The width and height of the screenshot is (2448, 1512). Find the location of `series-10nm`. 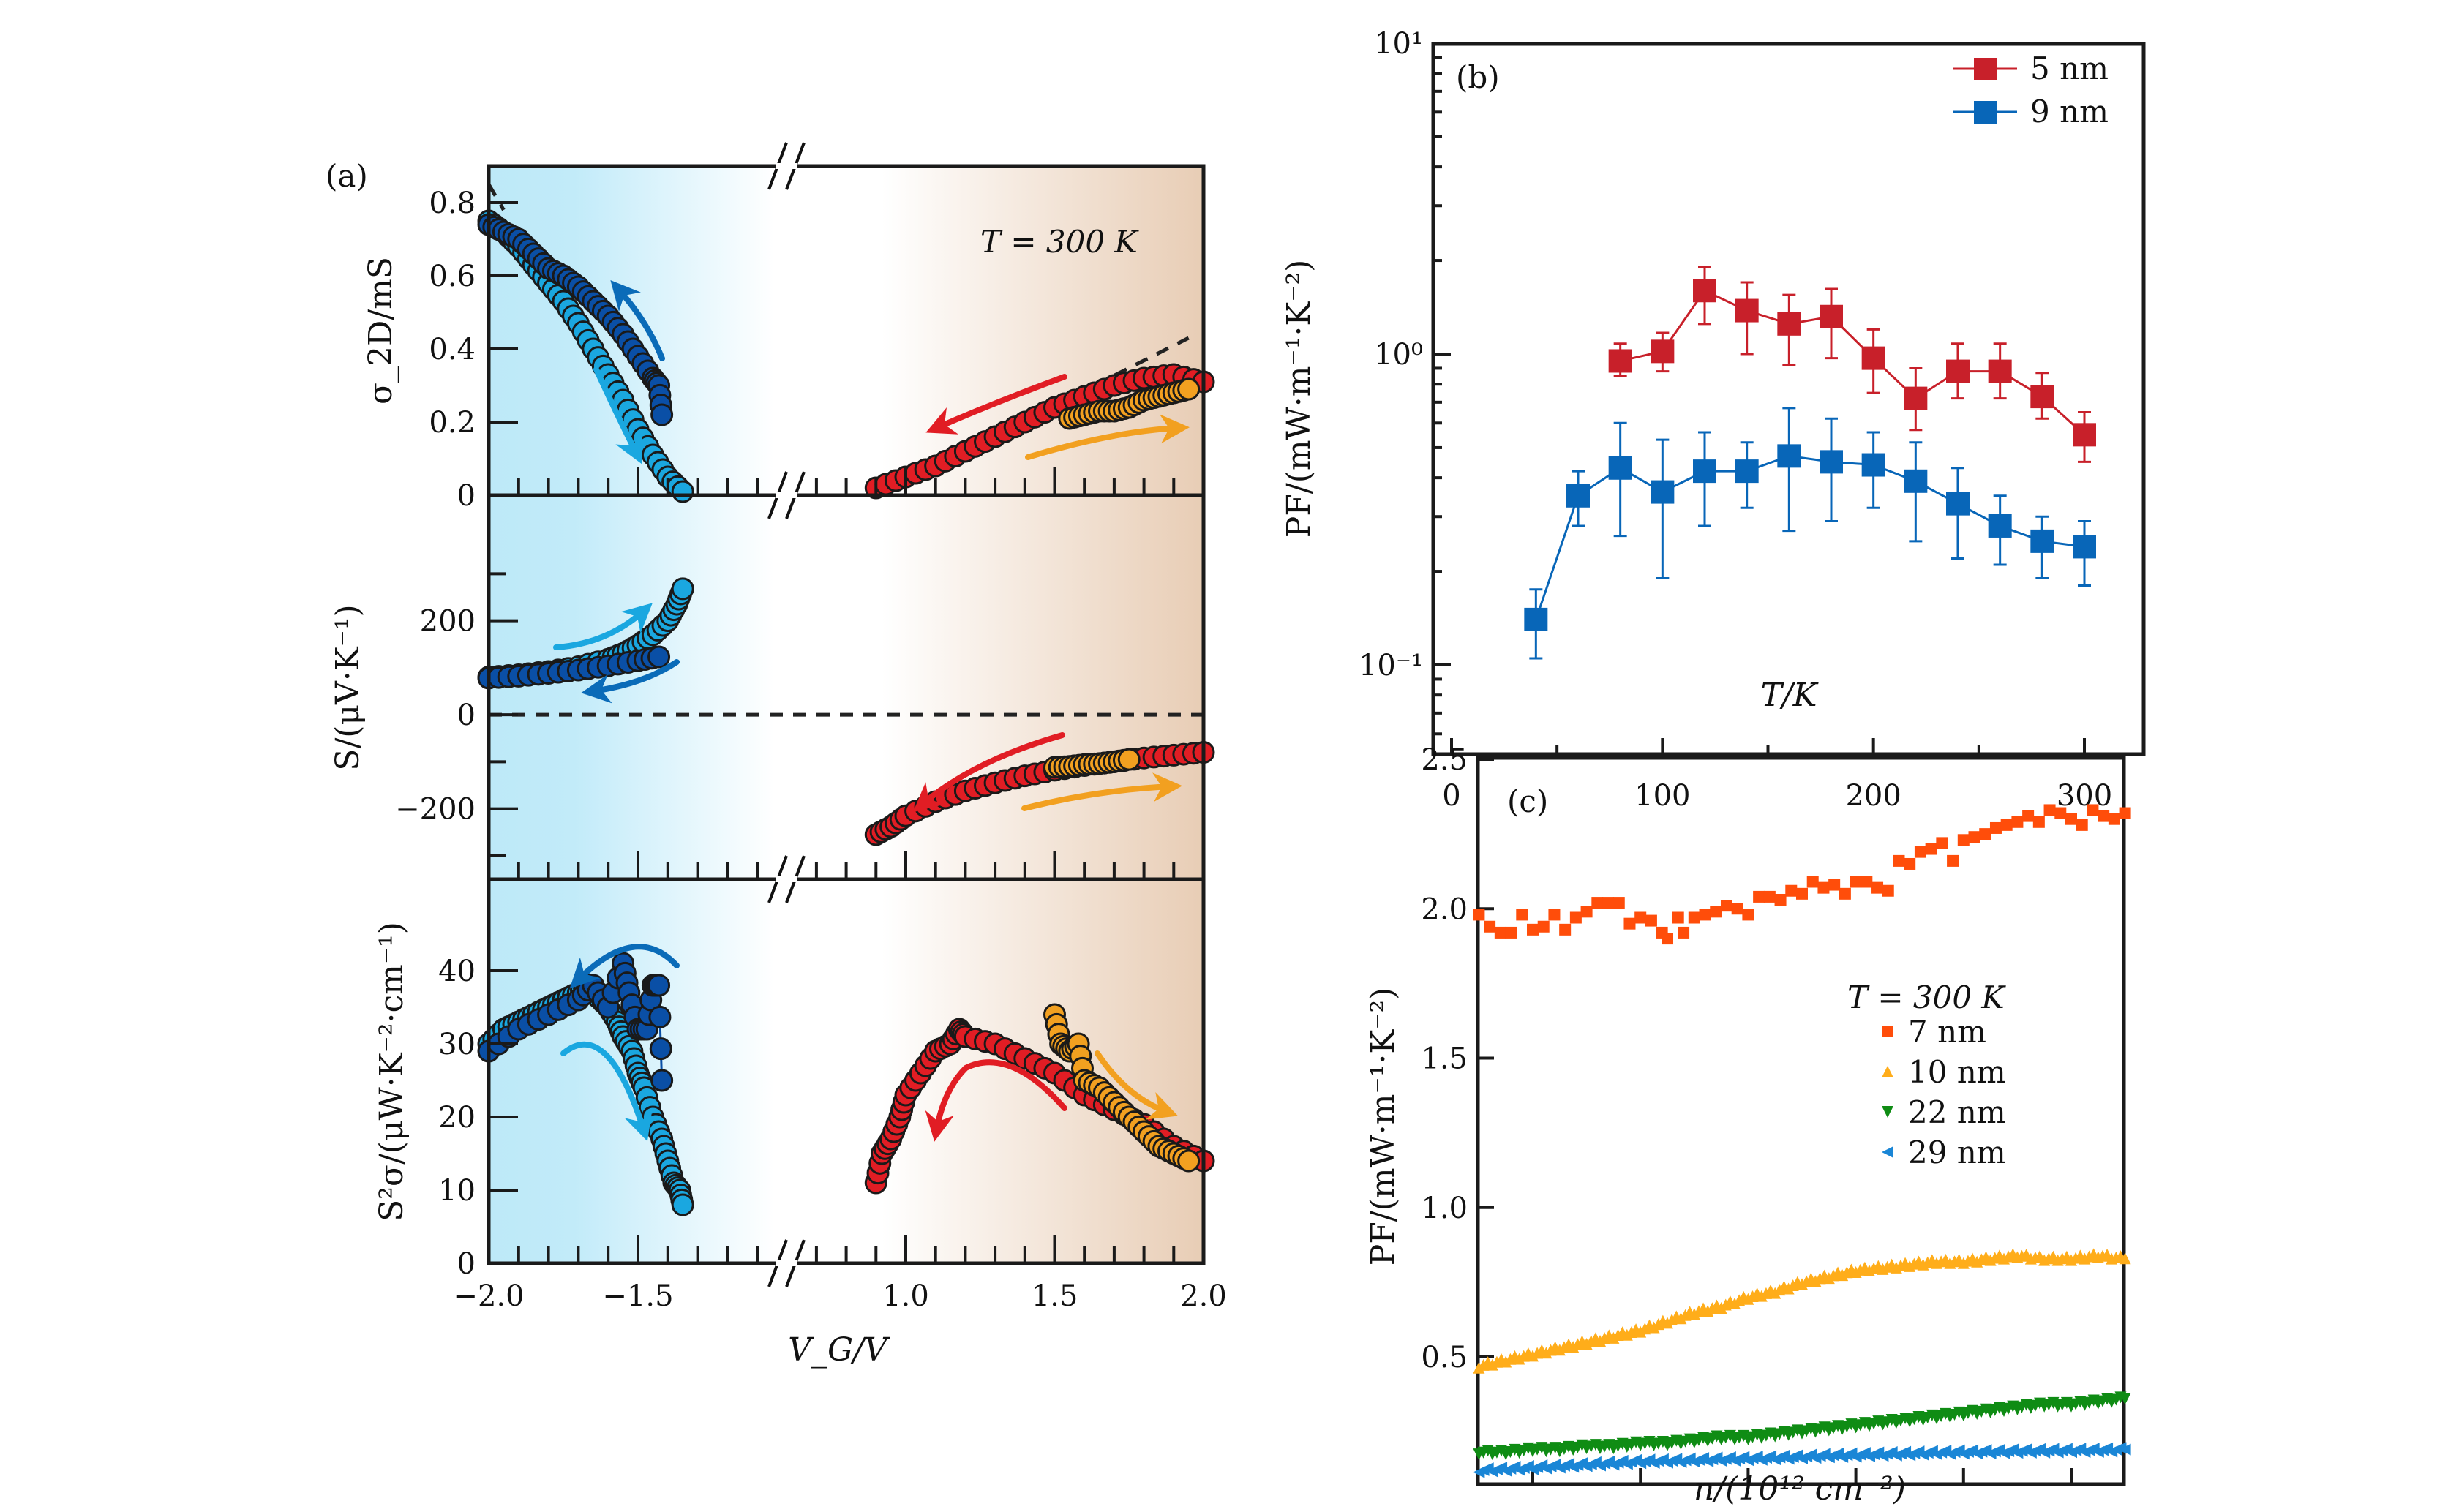

series-10nm is located at coordinates (1802, 1311).